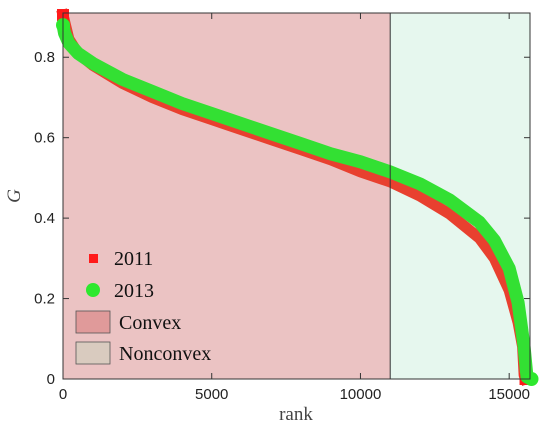 The height and width of the screenshot is (432, 550). I want to click on y-tick-label: 0, so click(51, 379).